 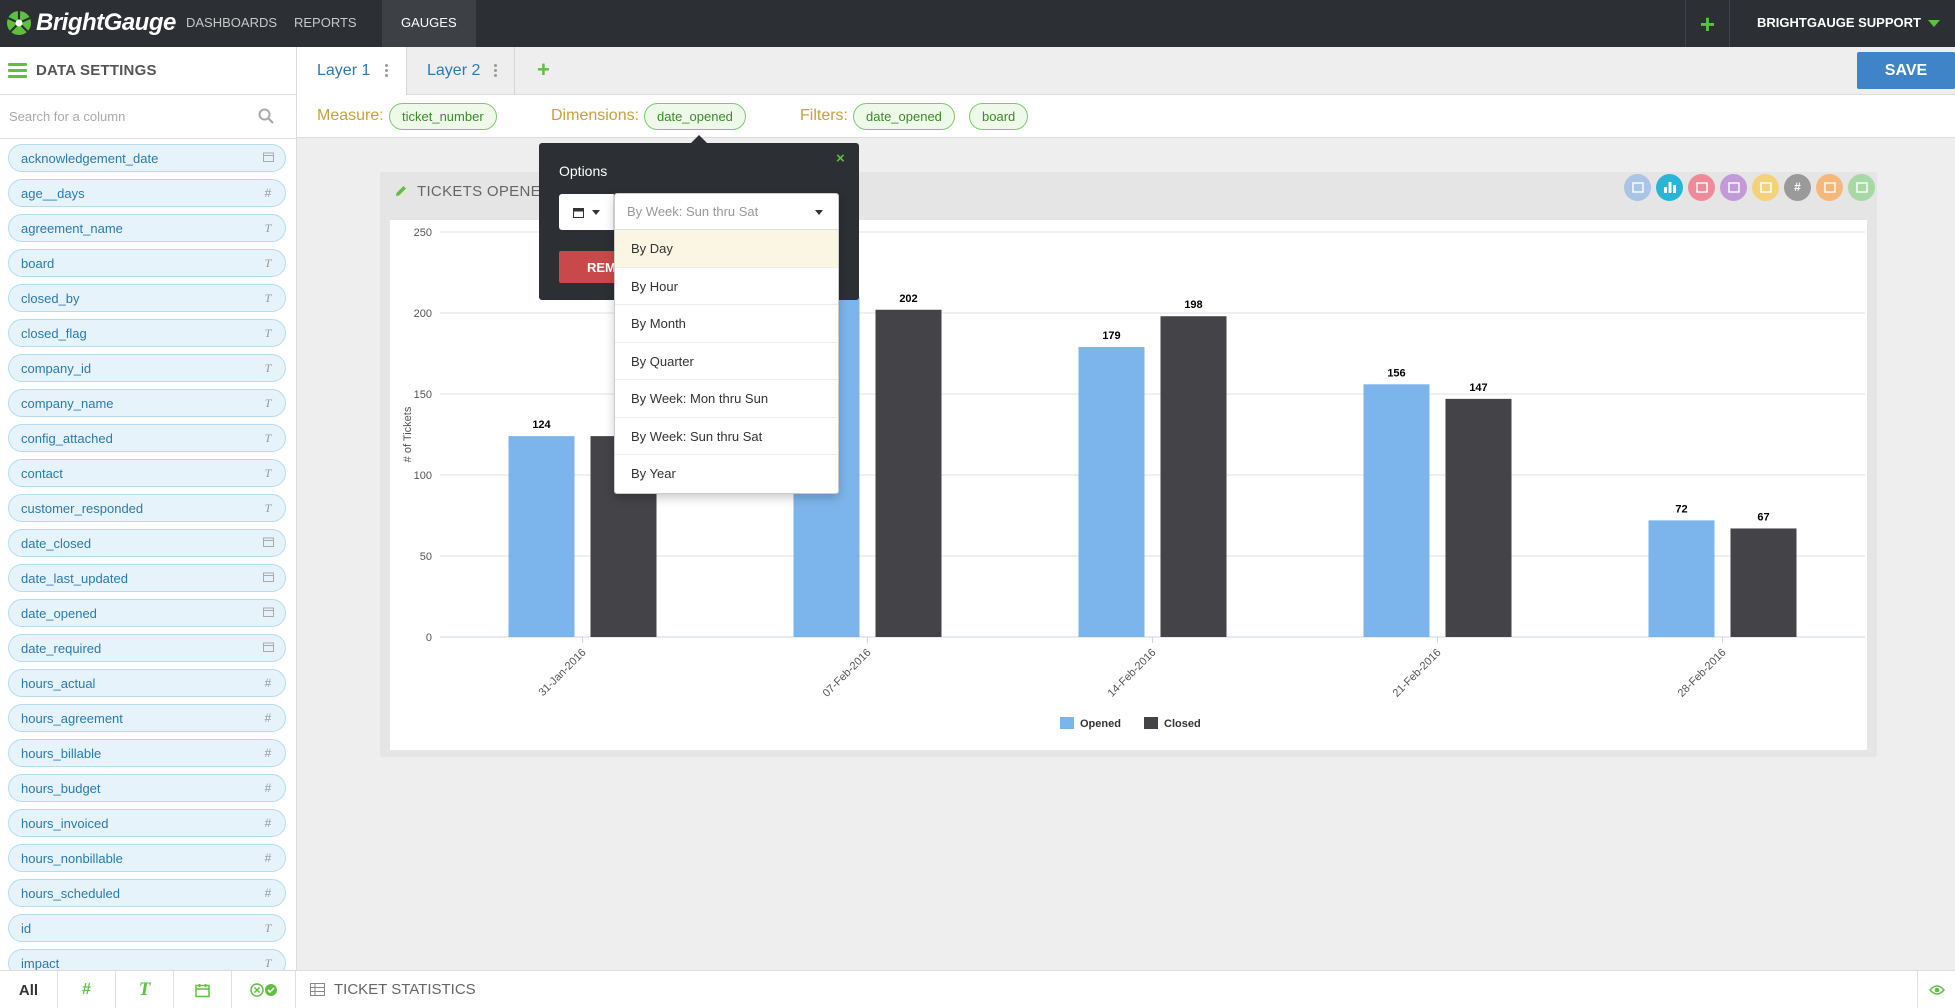 I want to click on nav-dashboards: DASHBOARDS, so click(x=232, y=22).